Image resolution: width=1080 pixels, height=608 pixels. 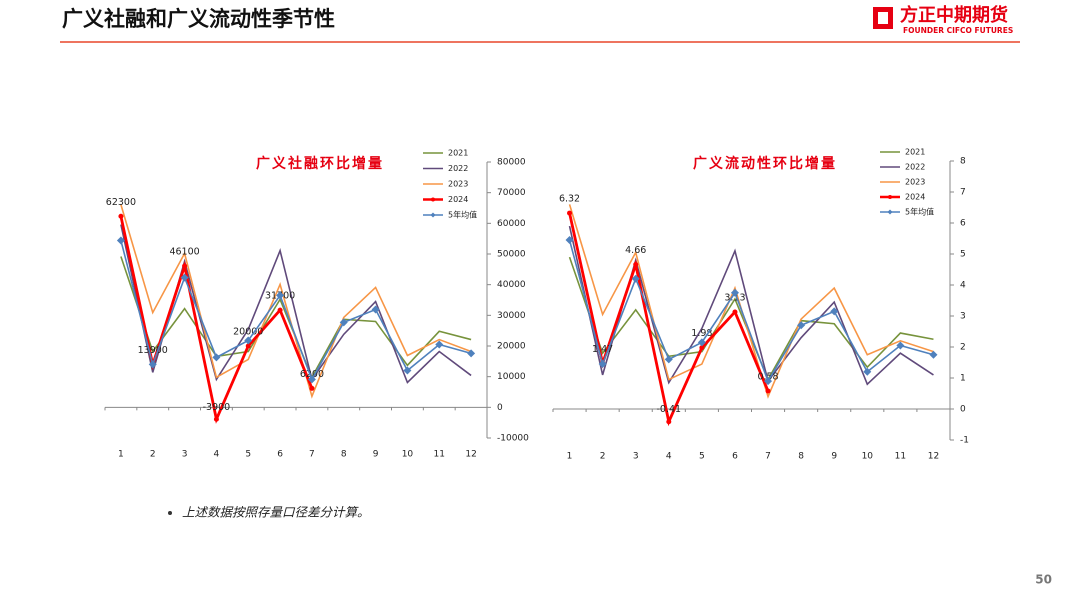 I want to click on y-tick-label: 20000, so click(x=511, y=347).